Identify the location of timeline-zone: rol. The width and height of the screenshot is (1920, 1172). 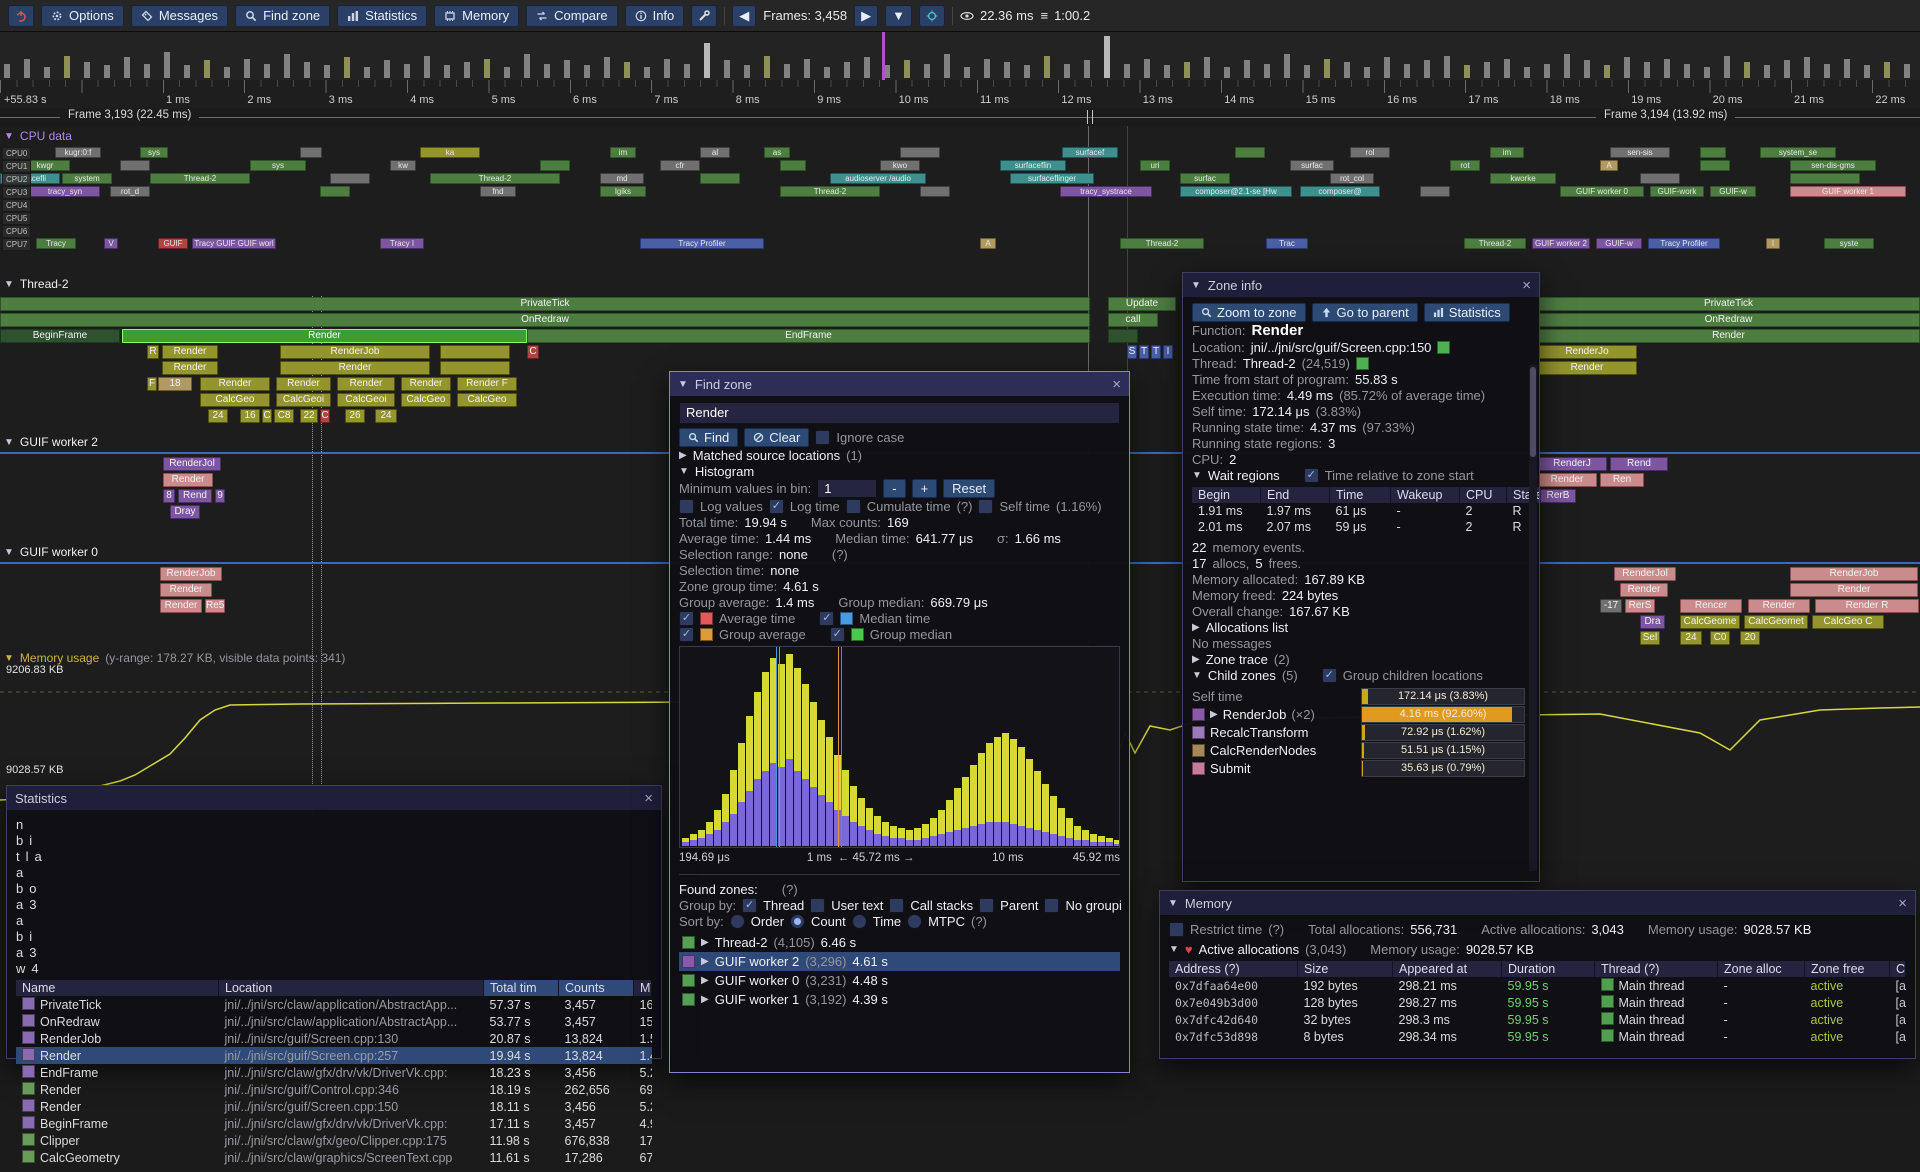
(1370, 152).